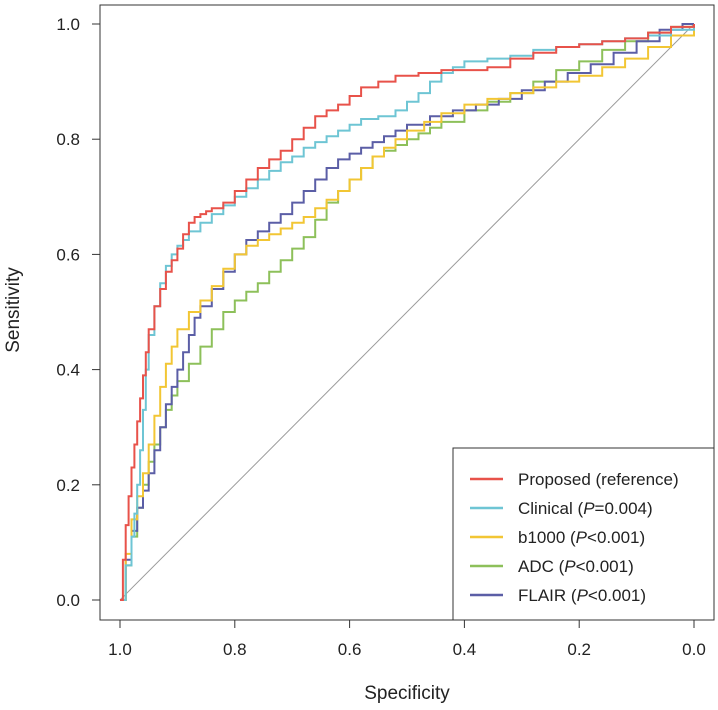 The image size is (718, 710). Describe the element at coordinates (576, 566) in the screenshot. I see `legend-label: ADC (P<0.001)` at that location.